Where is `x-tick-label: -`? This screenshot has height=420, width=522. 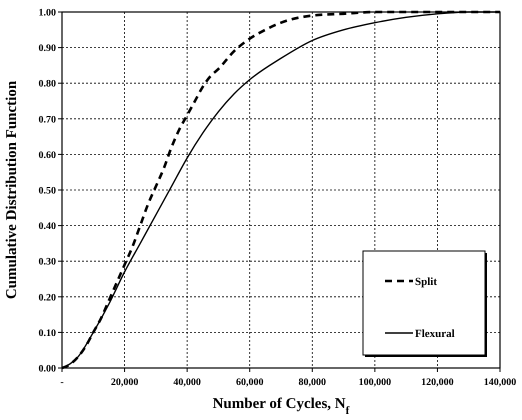
x-tick-label: - is located at coordinates (62, 382).